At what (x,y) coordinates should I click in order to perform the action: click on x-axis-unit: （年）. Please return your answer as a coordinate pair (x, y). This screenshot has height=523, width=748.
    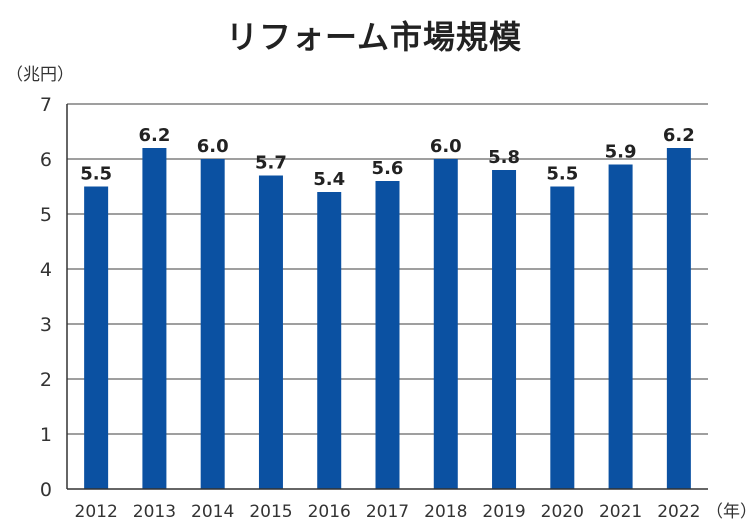
    Looking at the image, I should click on (727, 512).